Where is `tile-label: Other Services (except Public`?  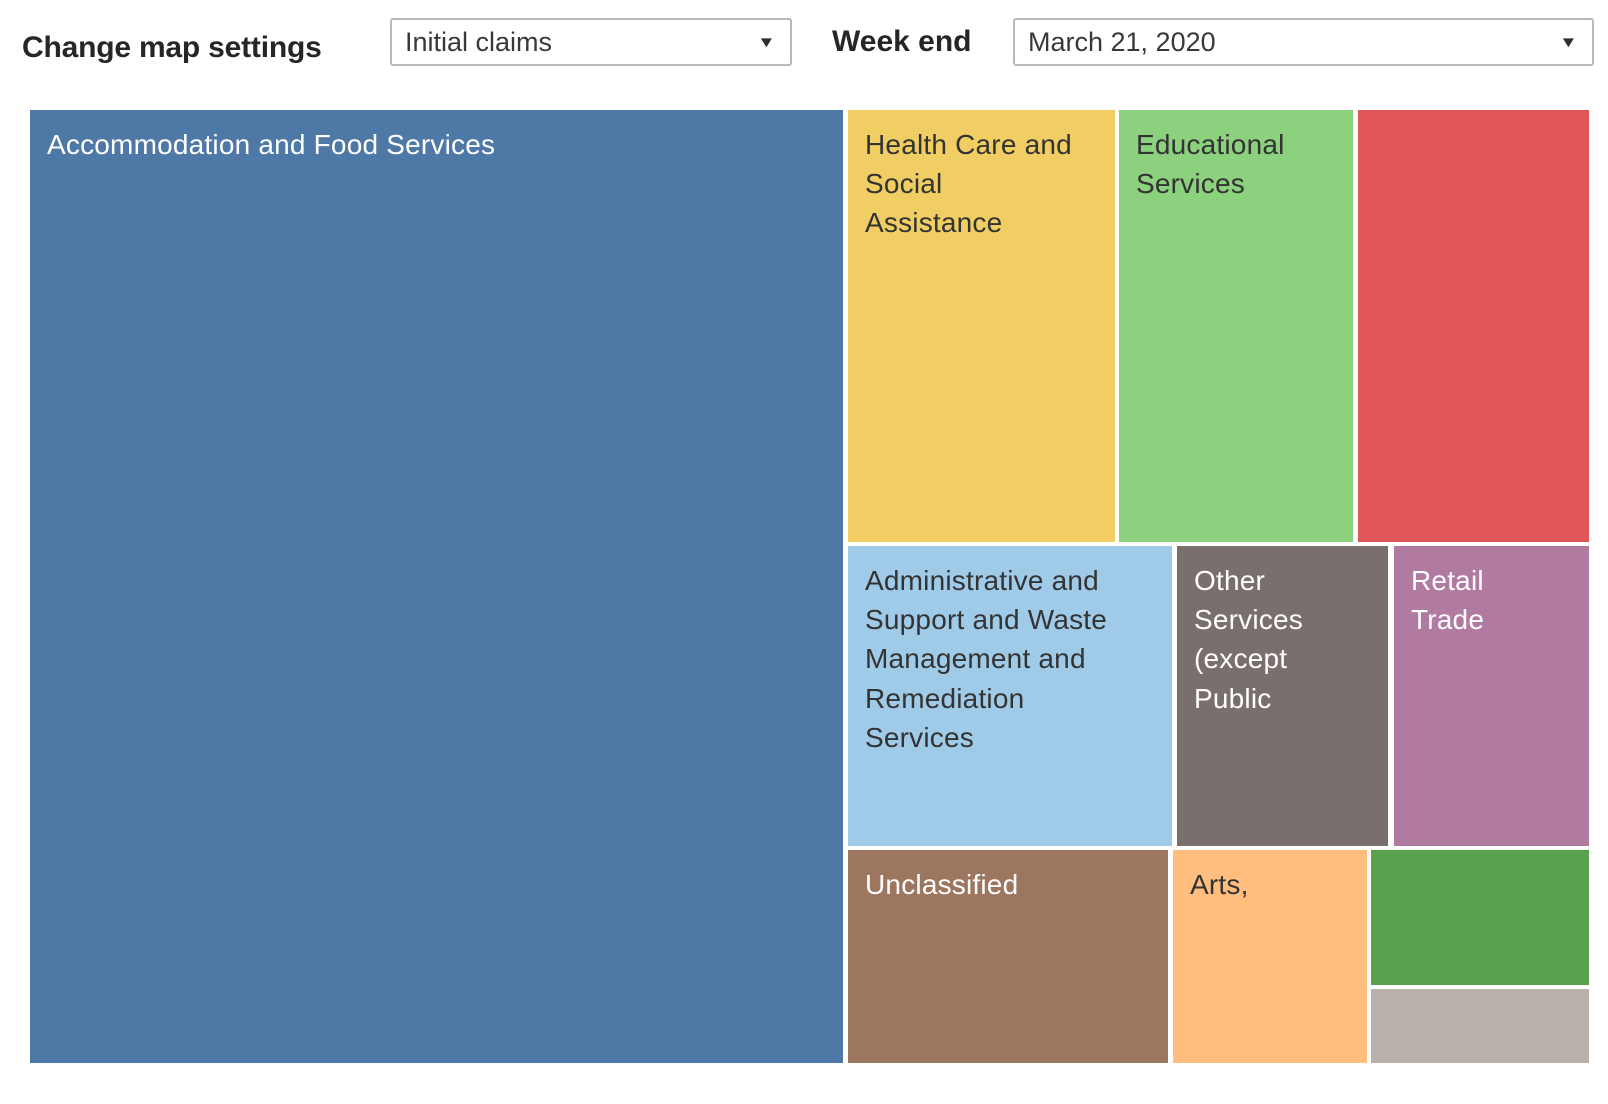
tile-label: Other Services (except Public is located at coordinates (1248, 639).